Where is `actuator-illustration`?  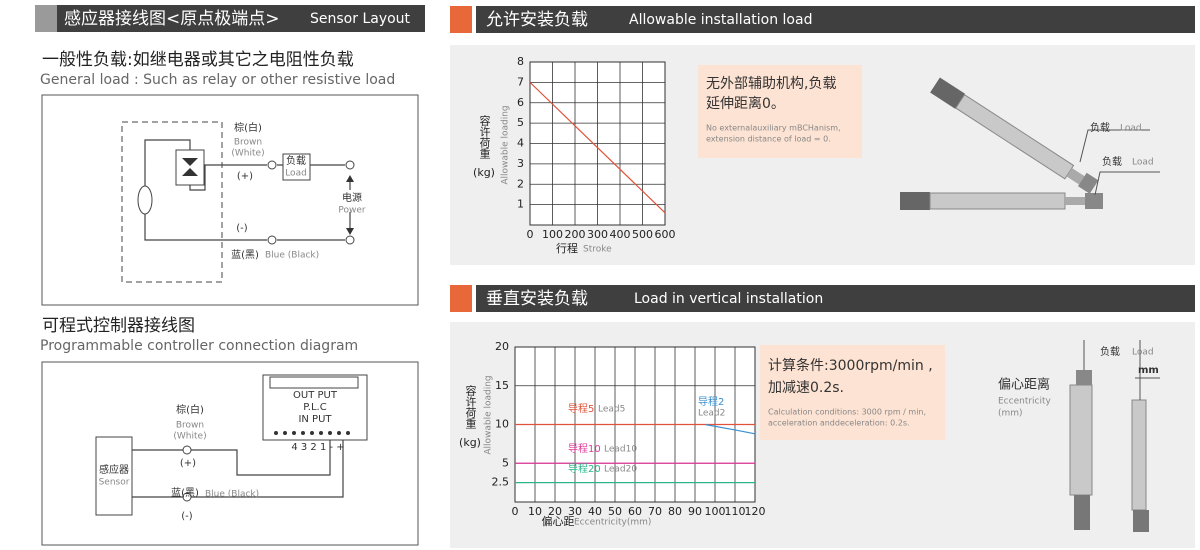 actuator-illustration is located at coordinates (1030, 143).